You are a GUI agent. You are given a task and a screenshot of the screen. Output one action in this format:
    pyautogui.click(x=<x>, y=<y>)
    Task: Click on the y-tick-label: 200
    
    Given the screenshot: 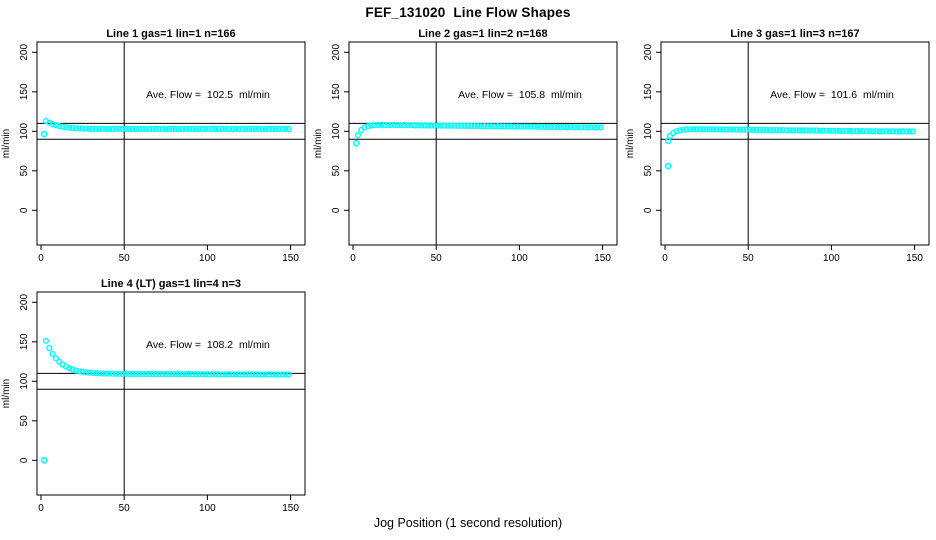 What is the action you would take?
    pyautogui.click(x=336, y=52)
    